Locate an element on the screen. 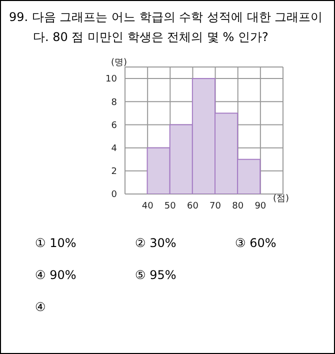 This screenshot has width=335, height=354. y-tick-label: 6 is located at coordinates (114, 125).